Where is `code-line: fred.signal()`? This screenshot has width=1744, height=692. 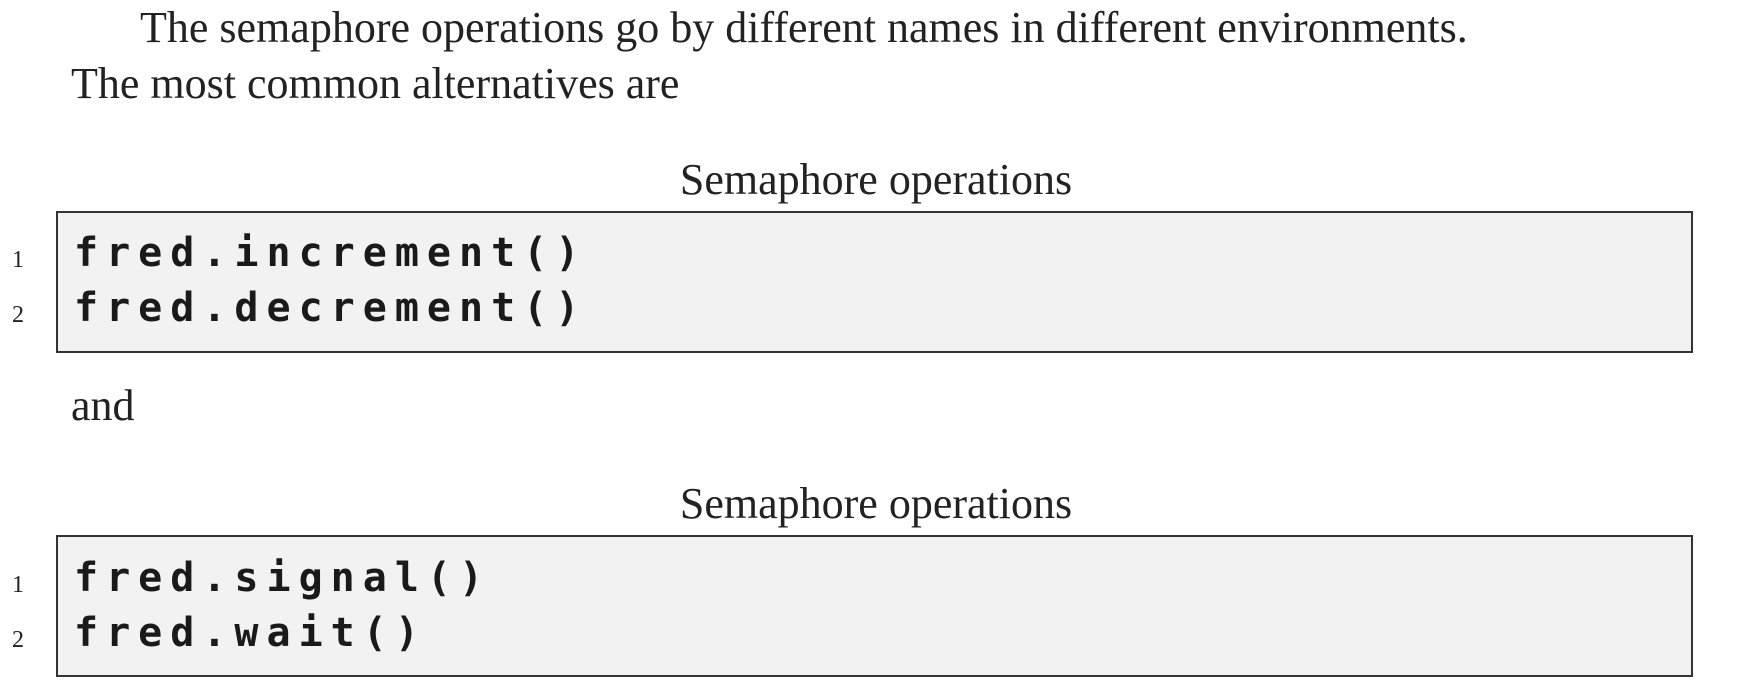
code-line: fred.signal() is located at coordinates (283, 578).